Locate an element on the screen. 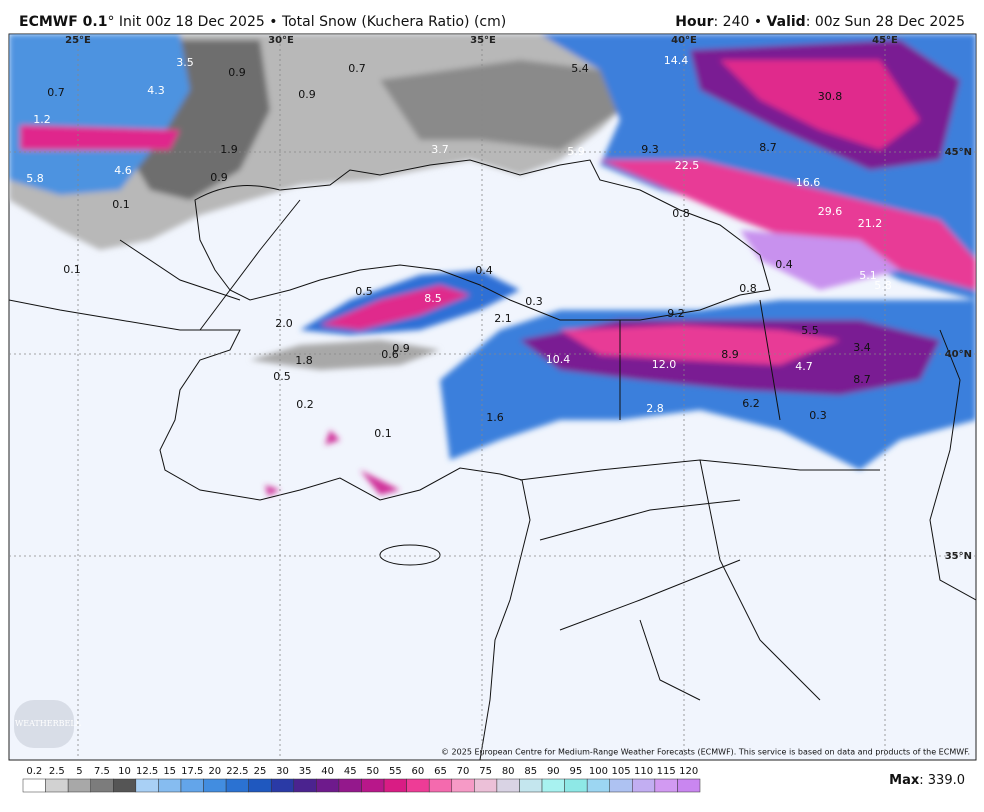  snow-label: 16.6 is located at coordinates (808, 182).